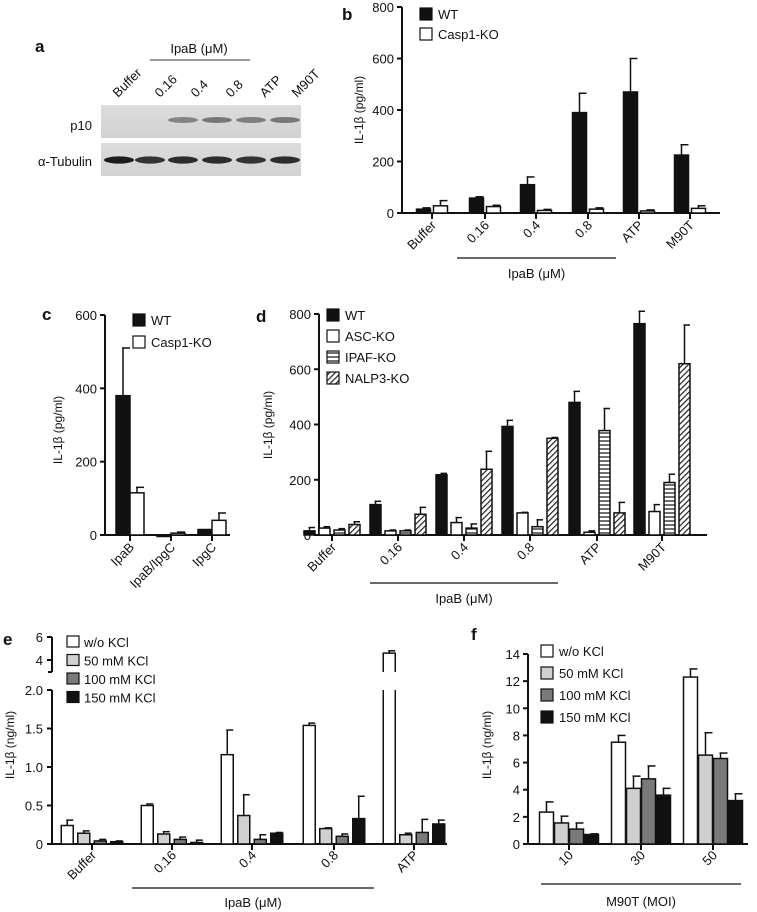  What do you see at coordinates (198, 48) in the screenshot?
I see `blot-group-label: IpaB (μM)` at bounding box center [198, 48].